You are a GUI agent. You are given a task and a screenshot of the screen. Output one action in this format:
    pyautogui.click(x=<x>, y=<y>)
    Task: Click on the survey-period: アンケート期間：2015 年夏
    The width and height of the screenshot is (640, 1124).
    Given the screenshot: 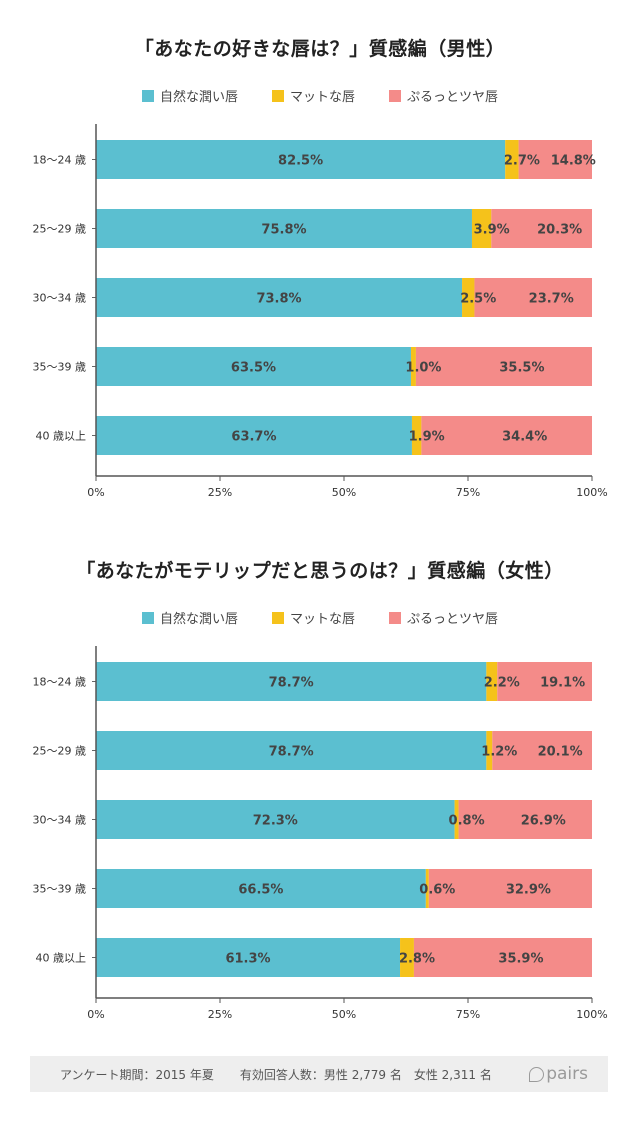 What is the action you would take?
    pyautogui.click(x=137, y=1074)
    